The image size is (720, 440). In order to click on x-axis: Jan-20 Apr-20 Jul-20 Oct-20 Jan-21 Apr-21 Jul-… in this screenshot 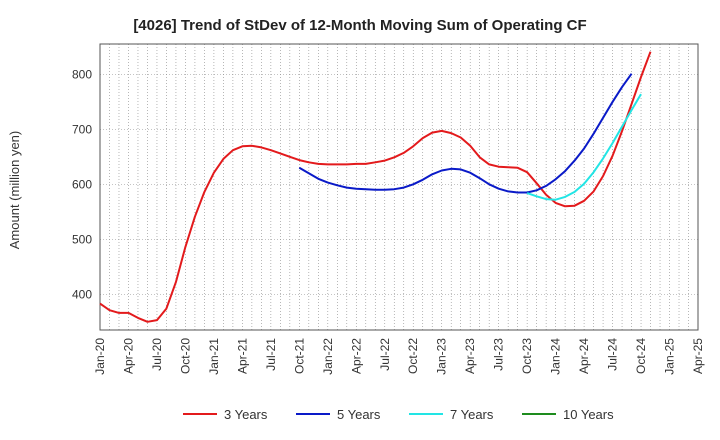, I will do `click(399, 356)`.